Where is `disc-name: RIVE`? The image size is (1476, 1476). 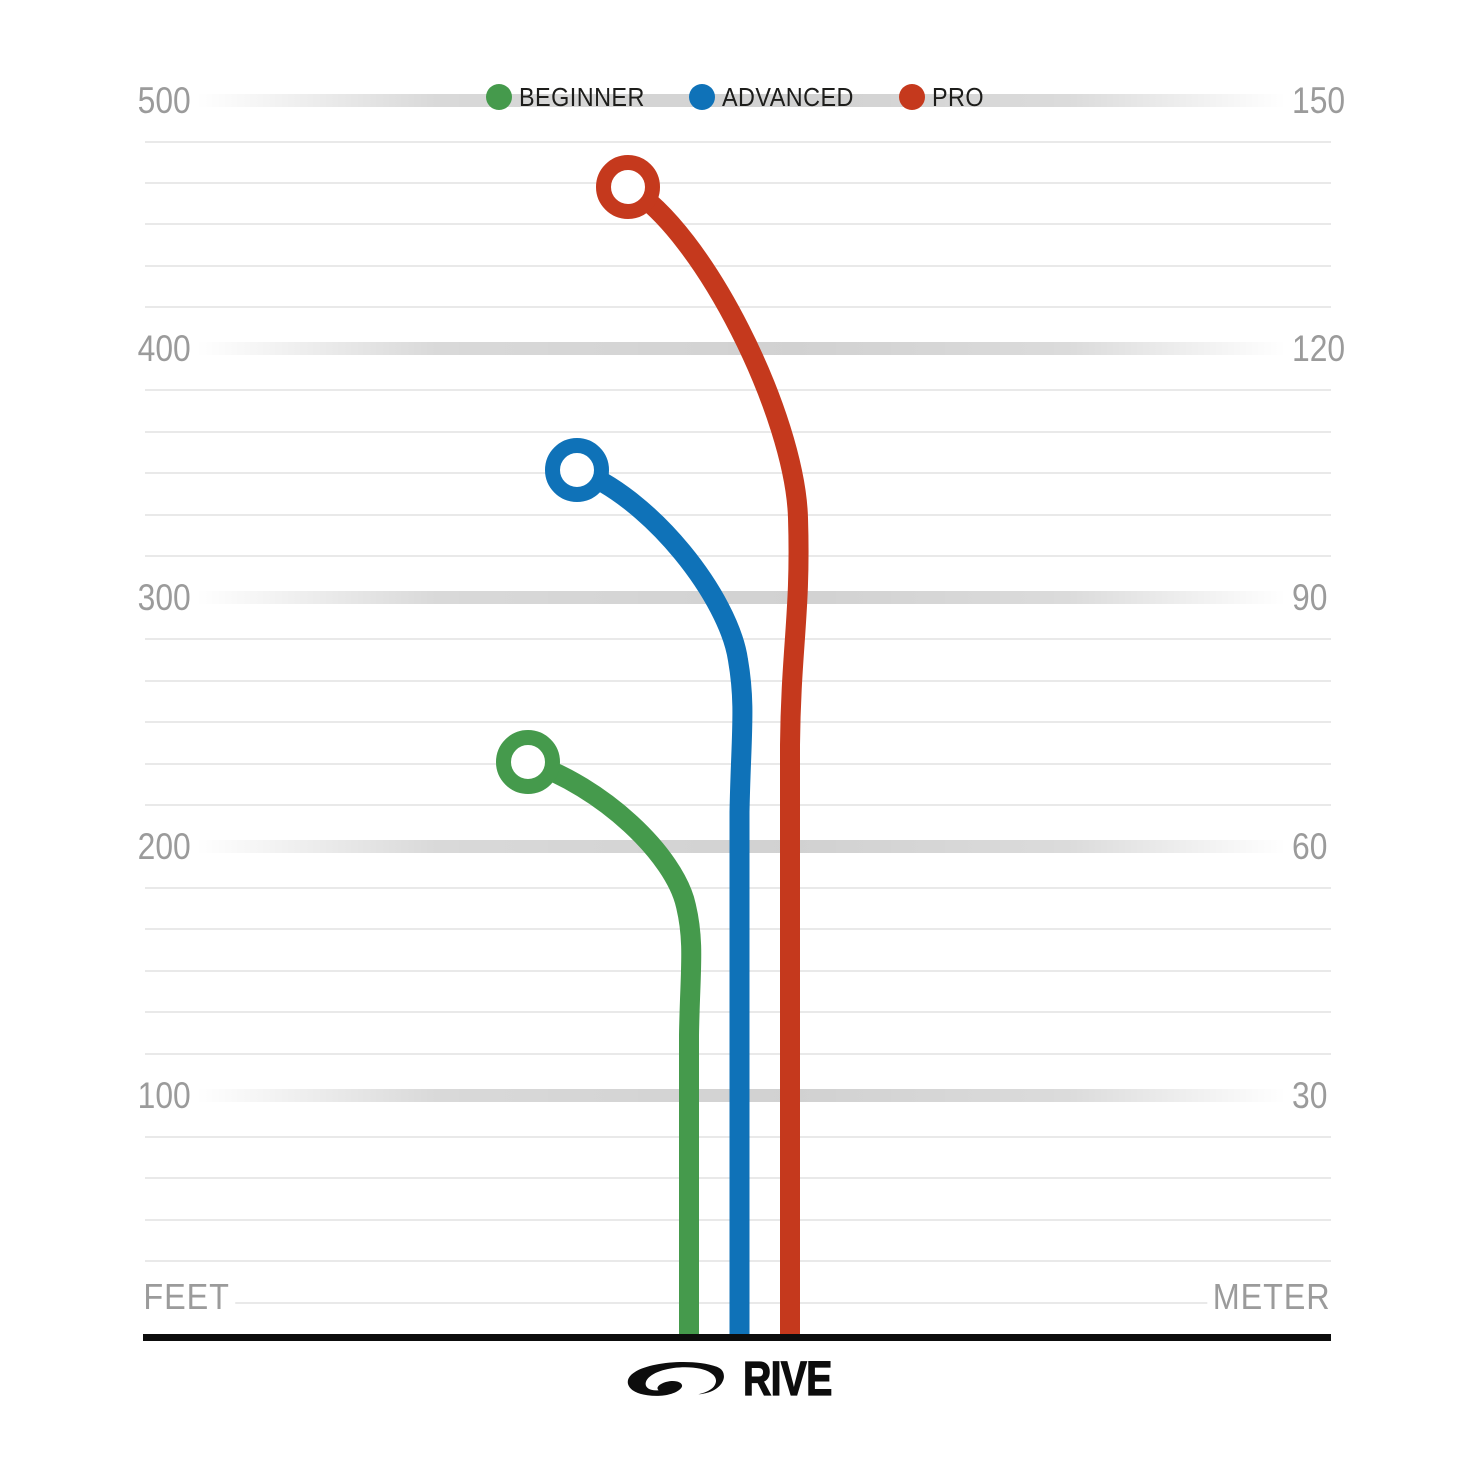
disc-name: RIVE is located at coordinates (787, 1379).